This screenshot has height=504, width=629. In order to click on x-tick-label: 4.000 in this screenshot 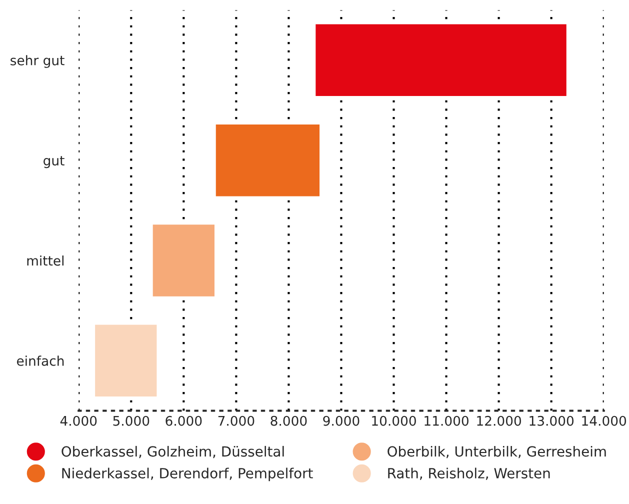, I will do `click(78, 421)`.